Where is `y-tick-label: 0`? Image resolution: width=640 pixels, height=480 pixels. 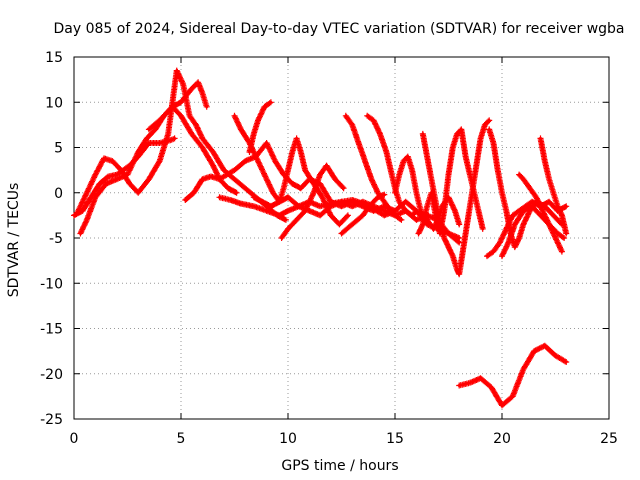
y-tick-label: 0 is located at coordinates (58, 194).